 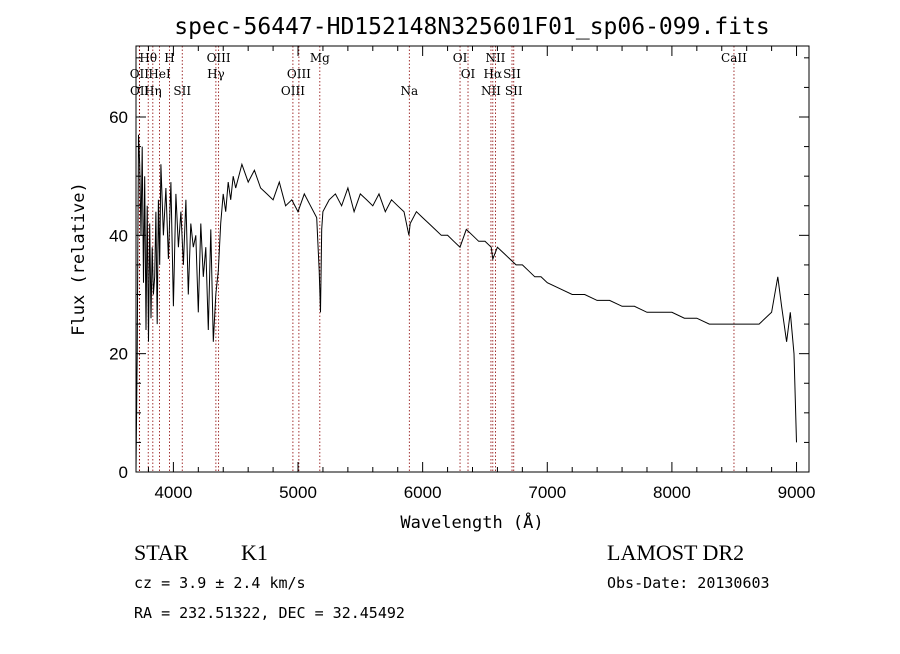 What do you see at coordinates (173, 492) in the screenshot?
I see `x-tick-label: 4000` at bounding box center [173, 492].